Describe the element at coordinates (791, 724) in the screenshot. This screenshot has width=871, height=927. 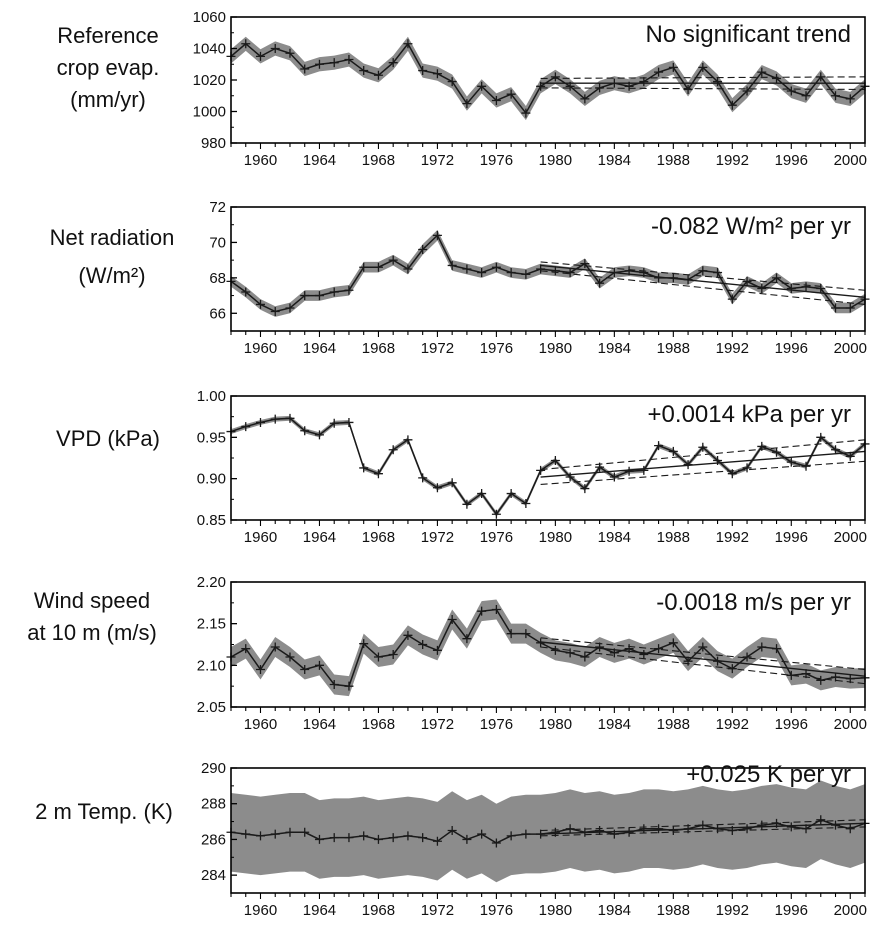
I see `x-tick-label: 1996` at that location.